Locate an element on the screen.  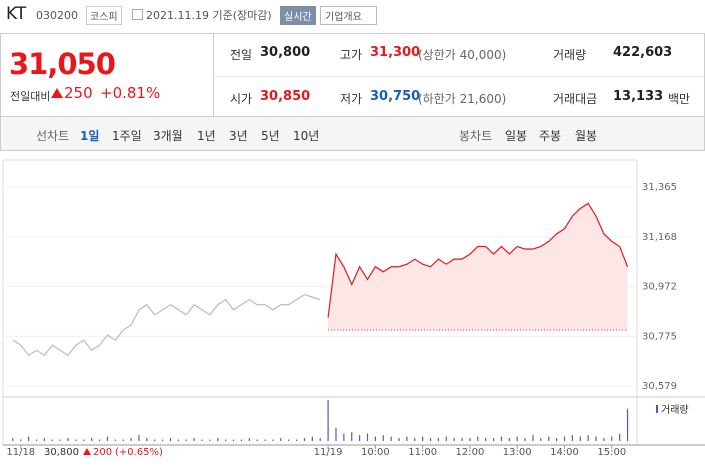
stat-value: 13,133 is located at coordinates (638, 96).